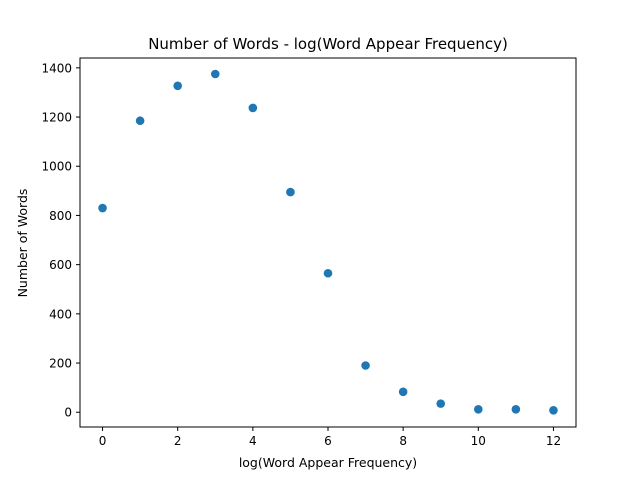 The width and height of the screenshot is (640, 480). I want to click on x-tick-label: 6, so click(328, 441).